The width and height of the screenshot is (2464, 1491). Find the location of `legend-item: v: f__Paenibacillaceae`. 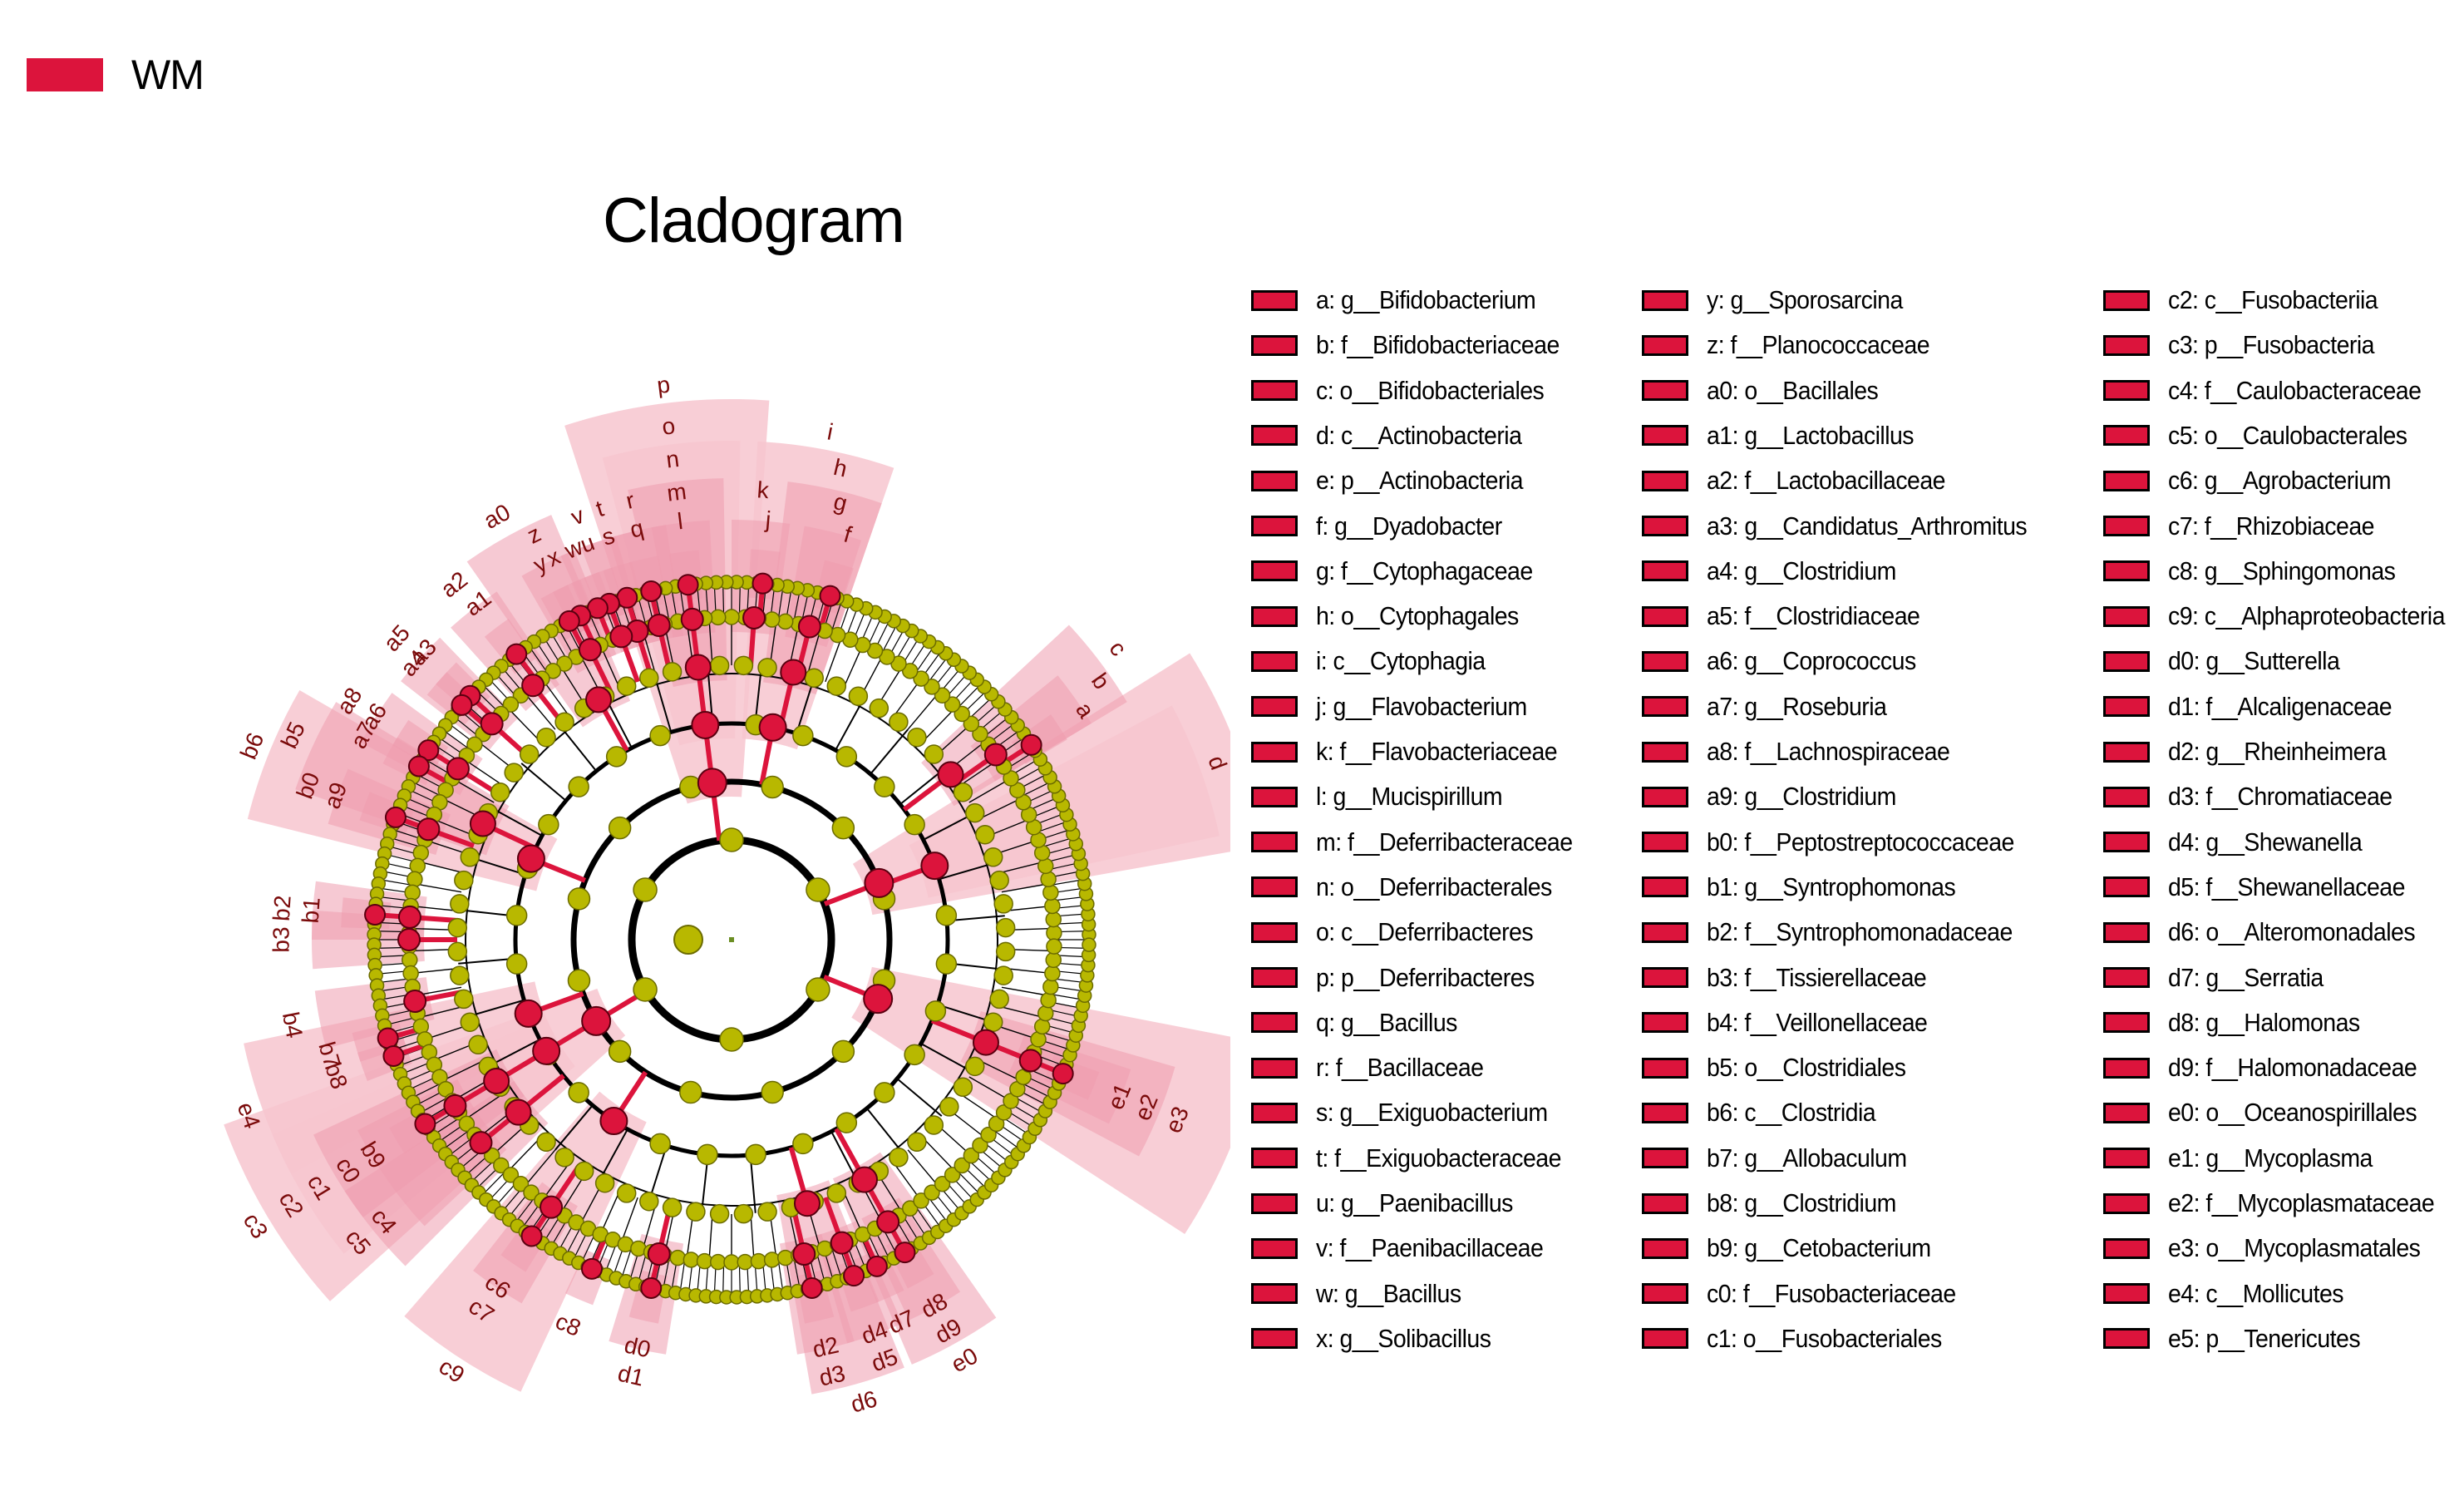

legend-item: v: f__Paenibacillaceae is located at coordinates (1407, 1248).